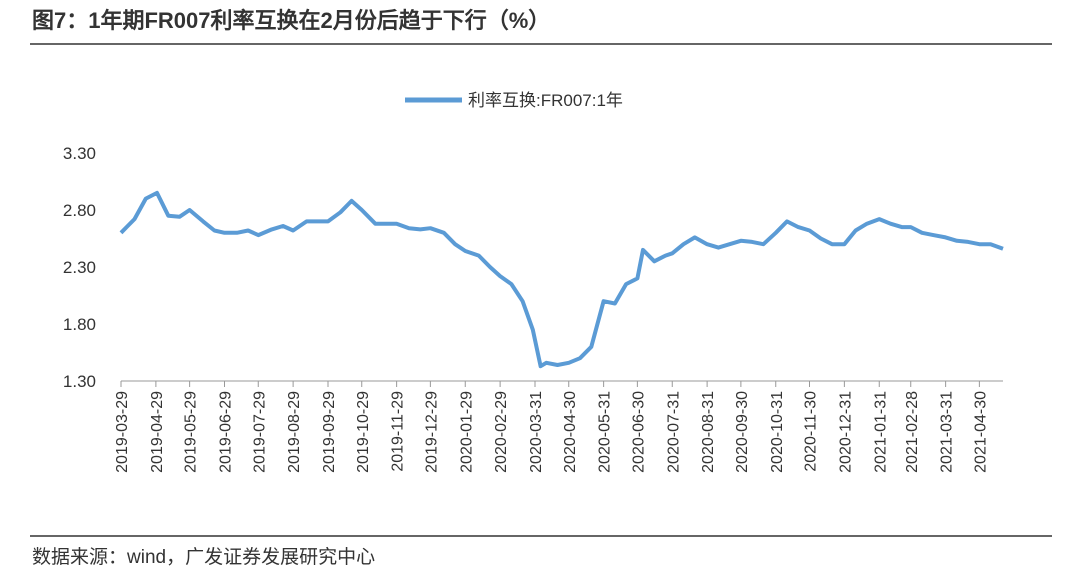 The image size is (1080, 586). I want to click on x-tick-label: 2021-02-28, so click(912, 432).